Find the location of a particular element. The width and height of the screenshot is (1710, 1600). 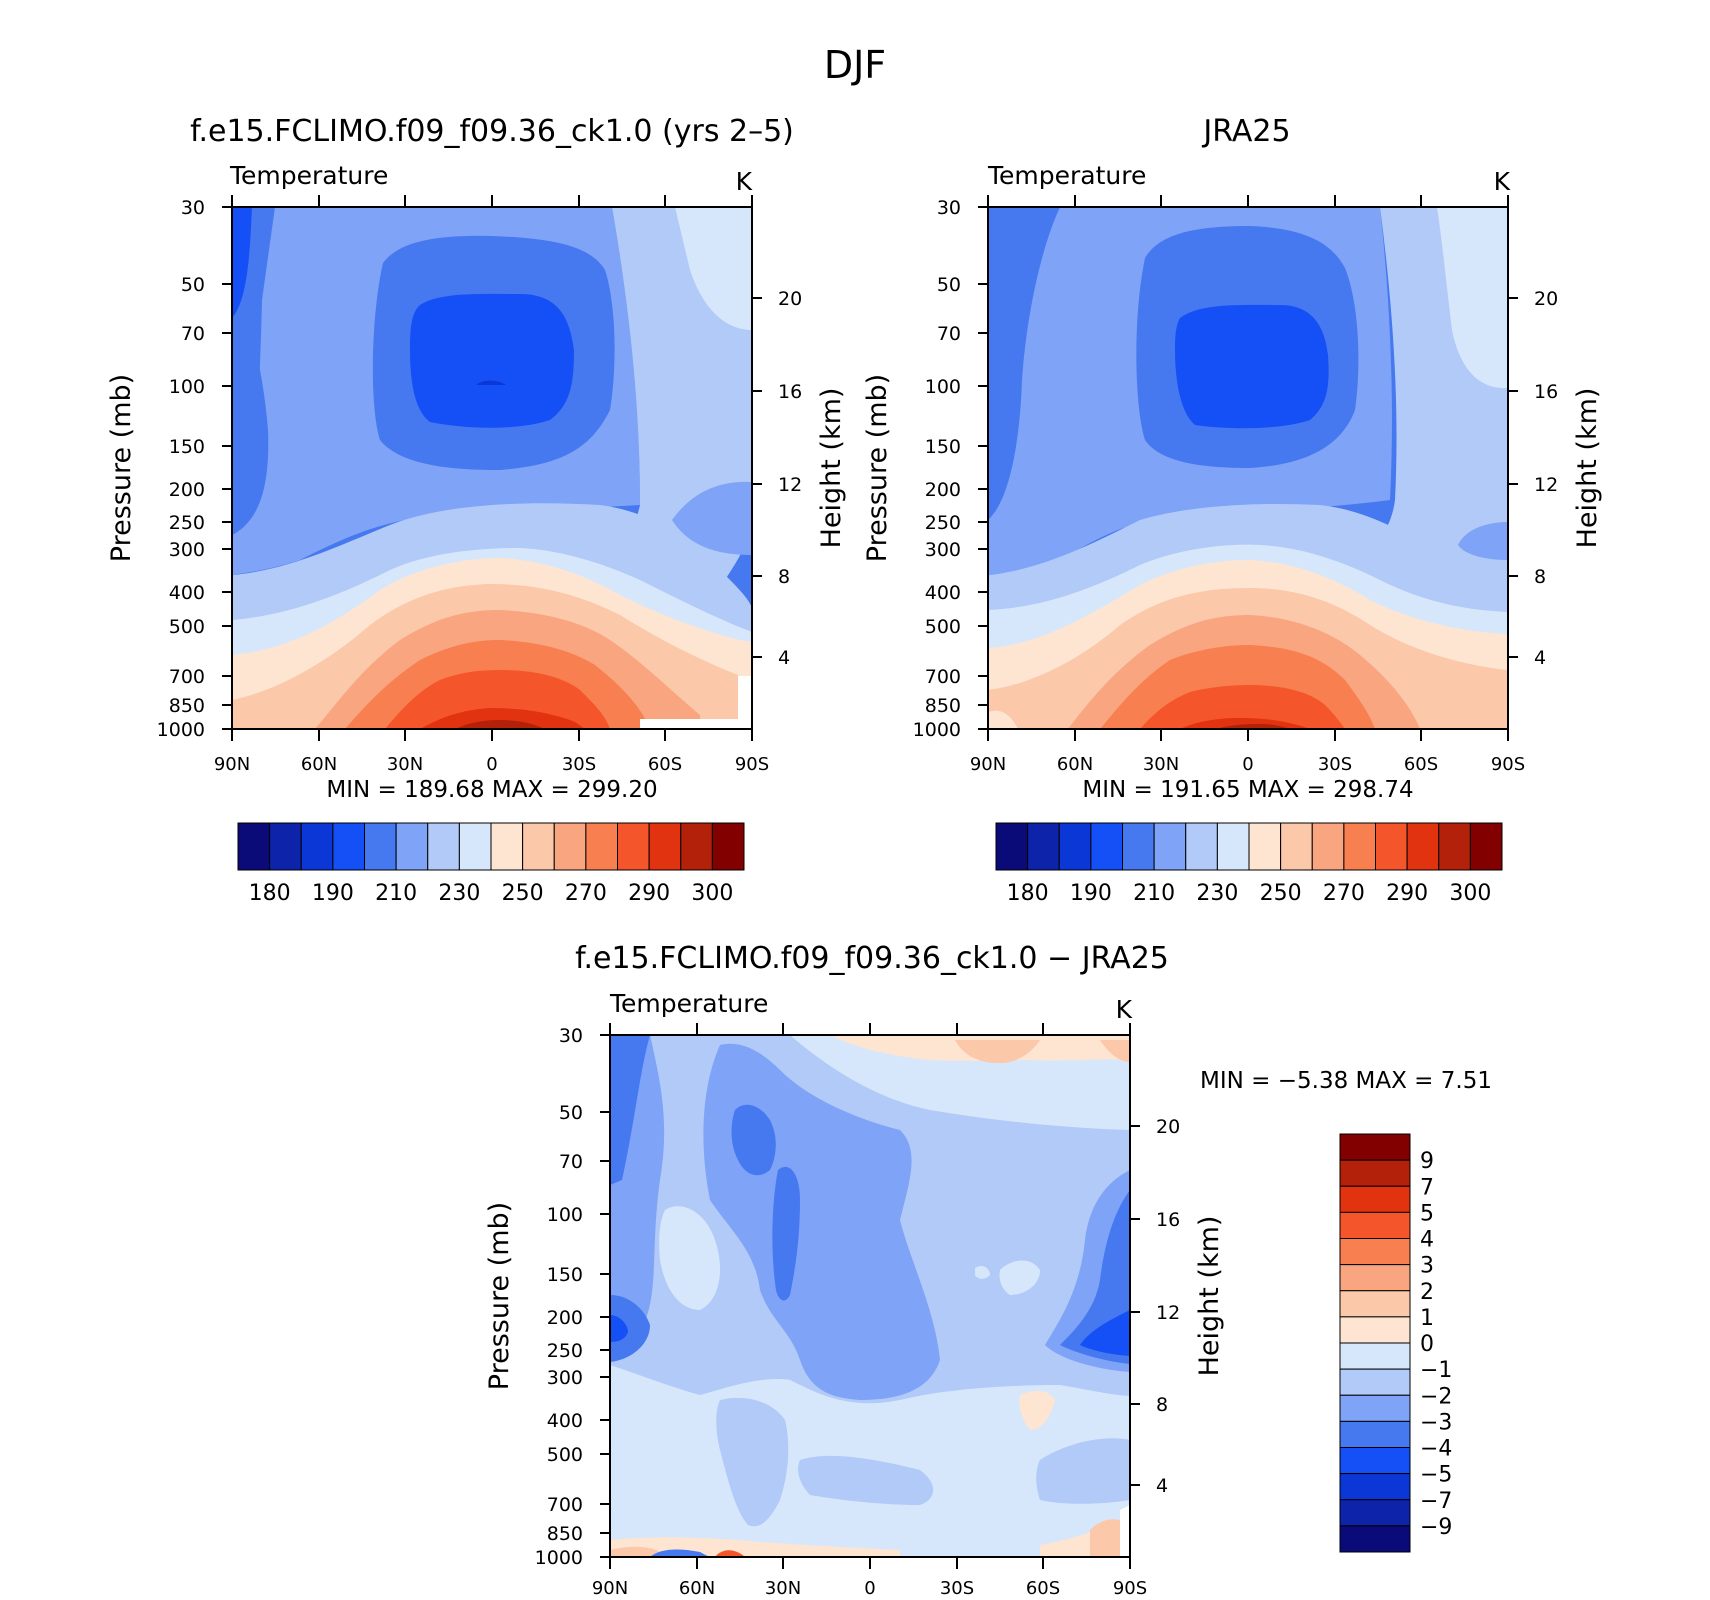

tick-label: 90N is located at coordinates (232, 764).